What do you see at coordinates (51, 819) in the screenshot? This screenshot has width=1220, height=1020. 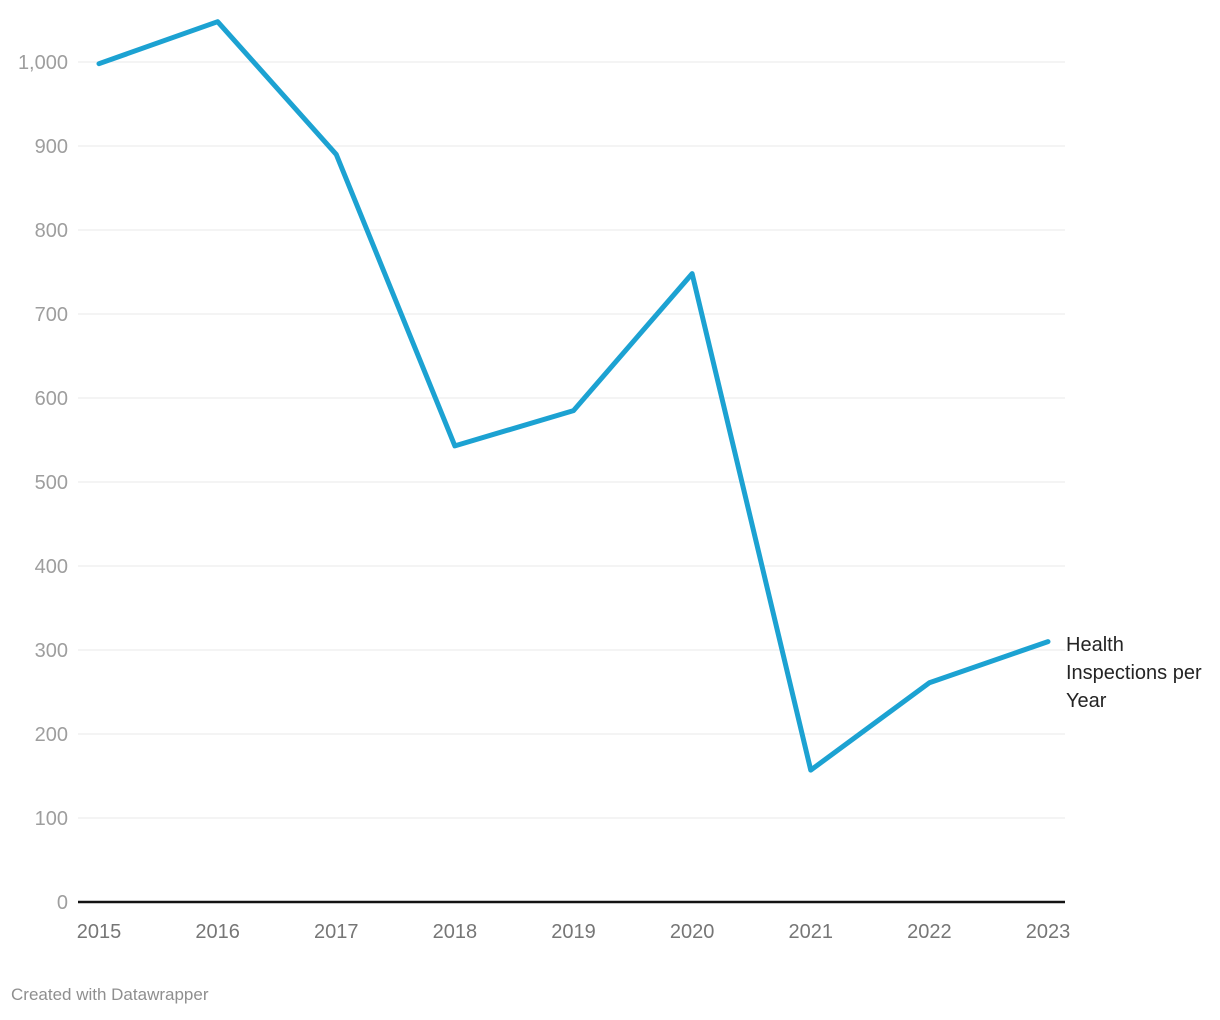 I see `y-tick-label: 100` at bounding box center [51, 819].